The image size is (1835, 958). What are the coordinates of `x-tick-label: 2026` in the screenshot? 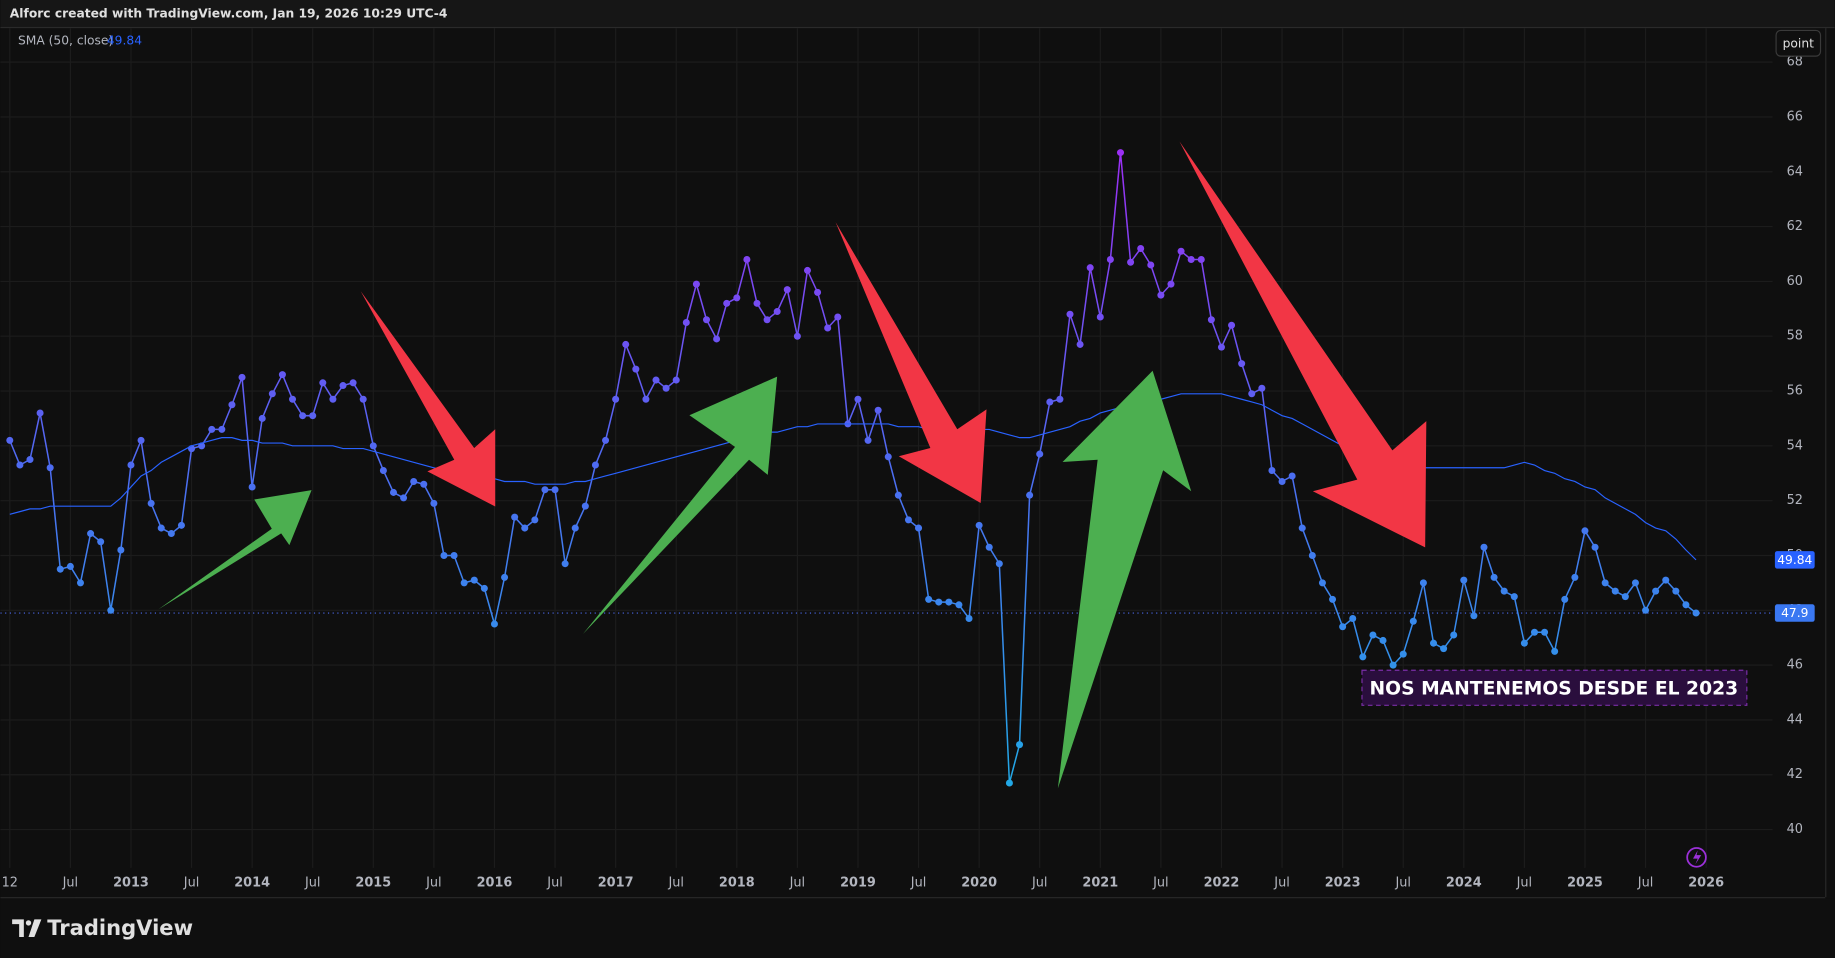 It's located at (1706, 883).